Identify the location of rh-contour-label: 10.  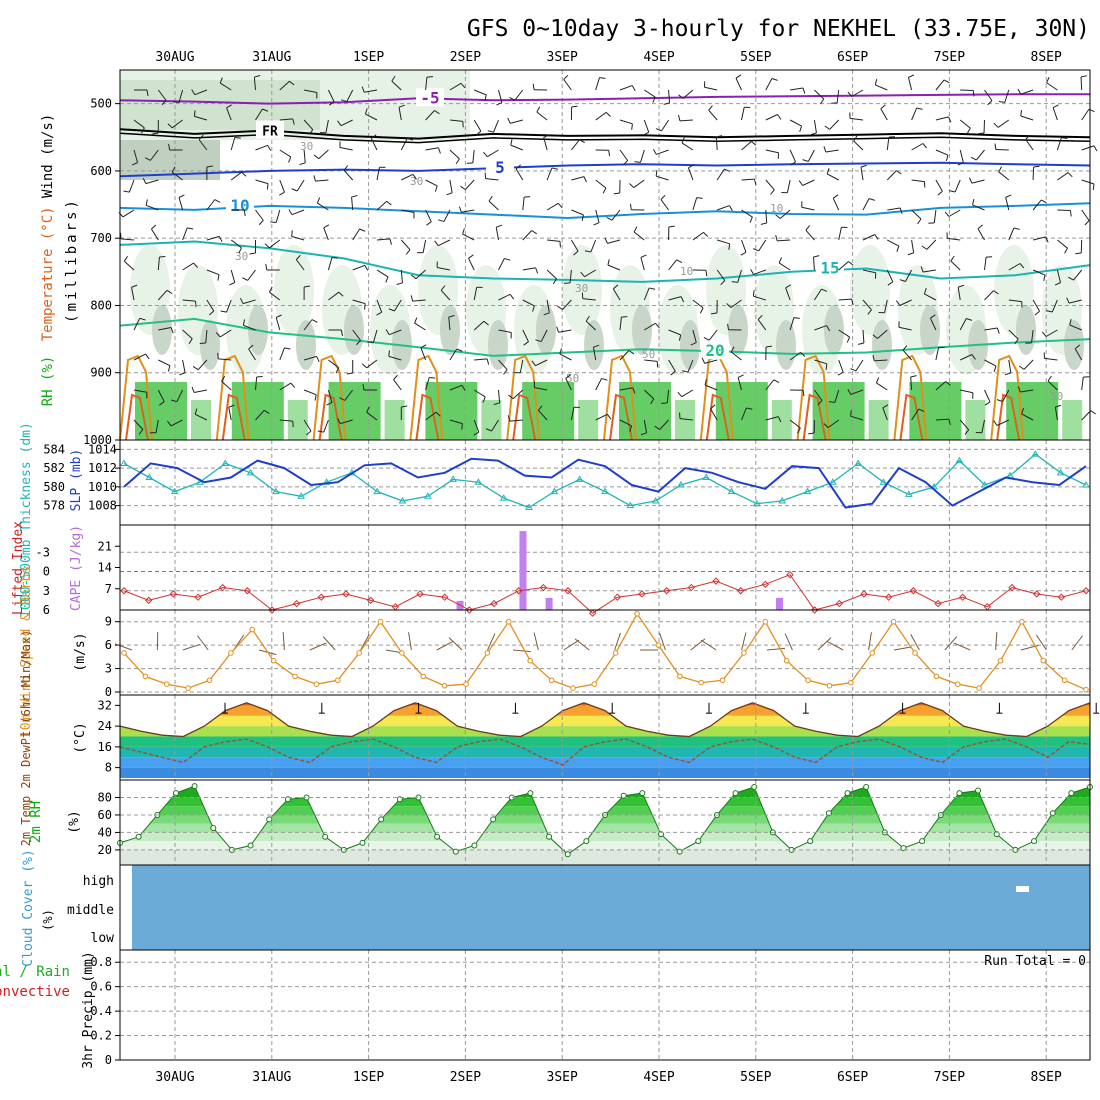
(776, 208).